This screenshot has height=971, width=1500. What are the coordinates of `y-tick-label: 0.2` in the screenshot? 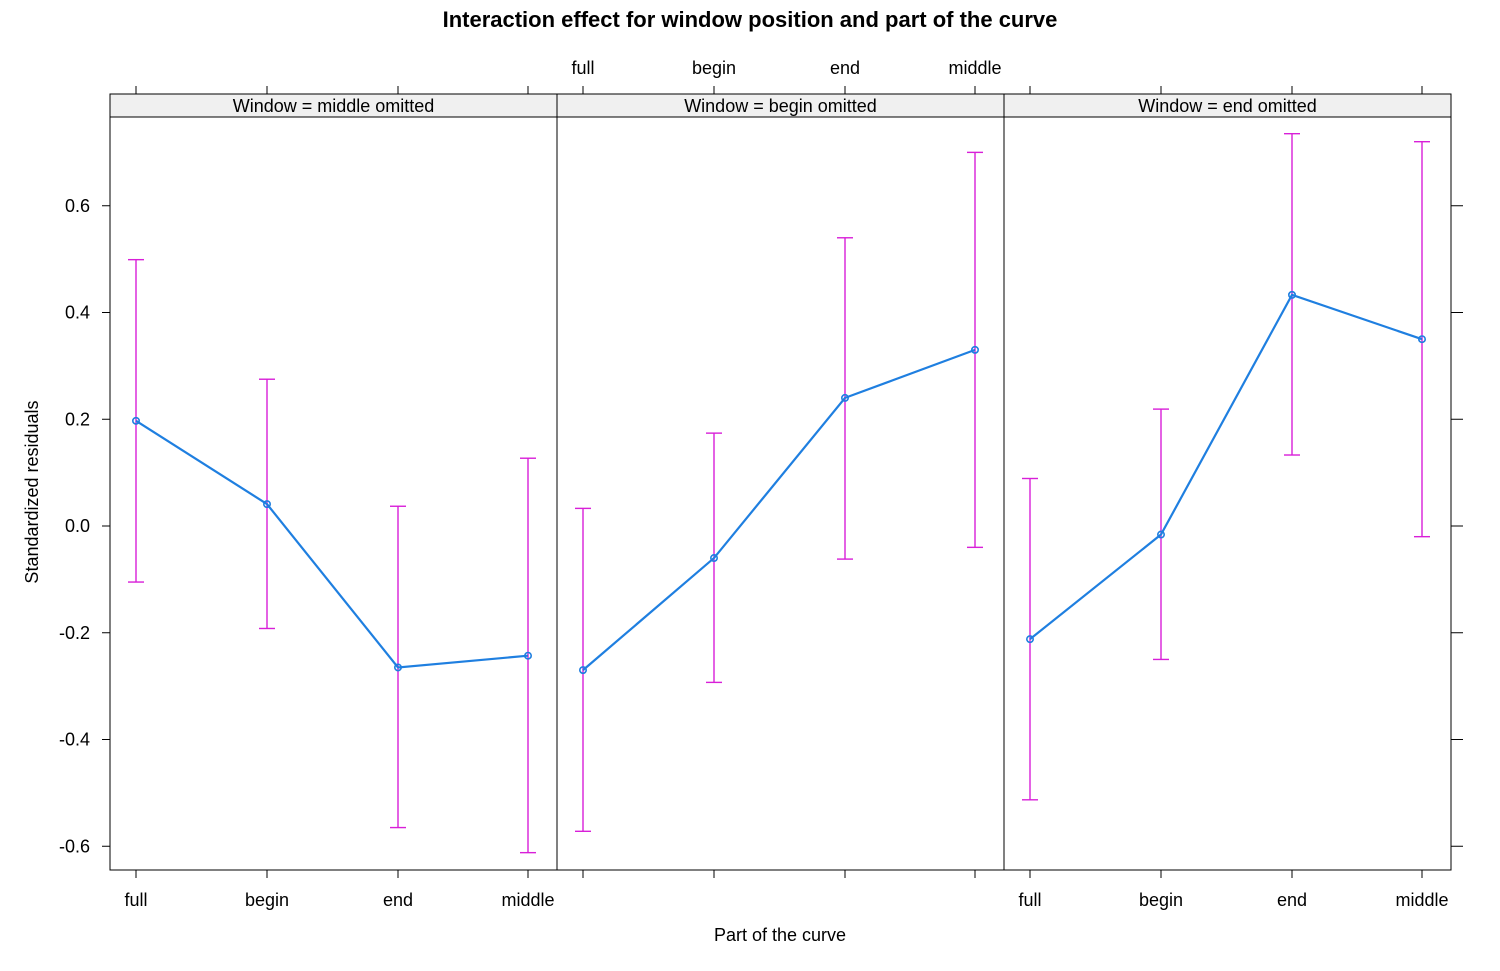 It's located at (77, 419).